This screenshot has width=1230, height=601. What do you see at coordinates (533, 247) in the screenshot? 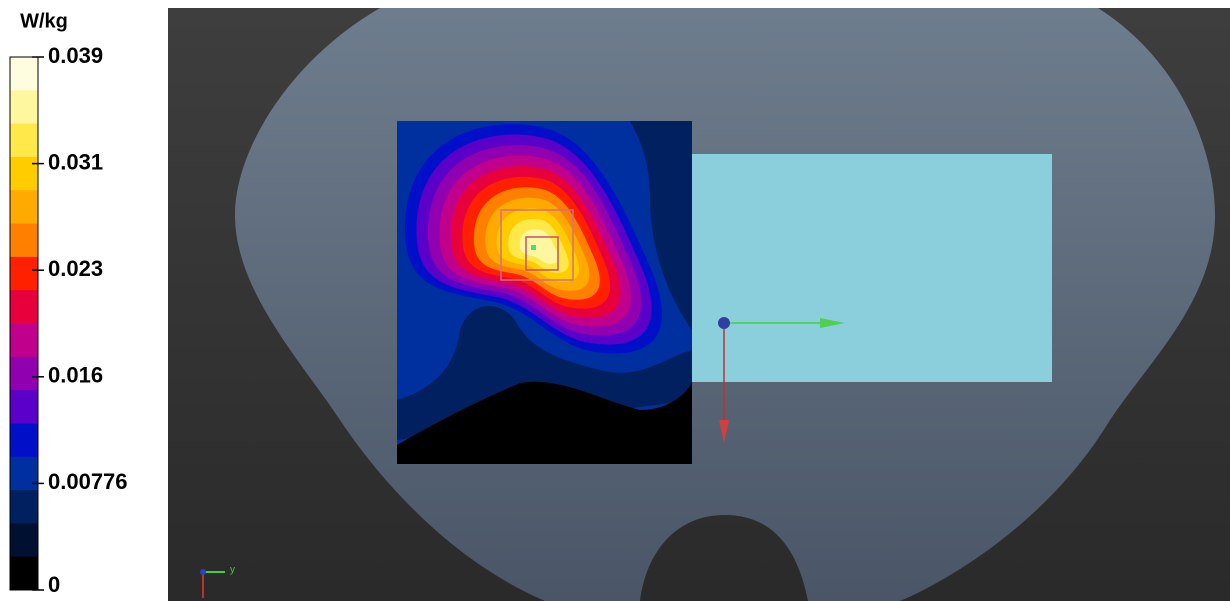
I see `peak-point` at bounding box center [533, 247].